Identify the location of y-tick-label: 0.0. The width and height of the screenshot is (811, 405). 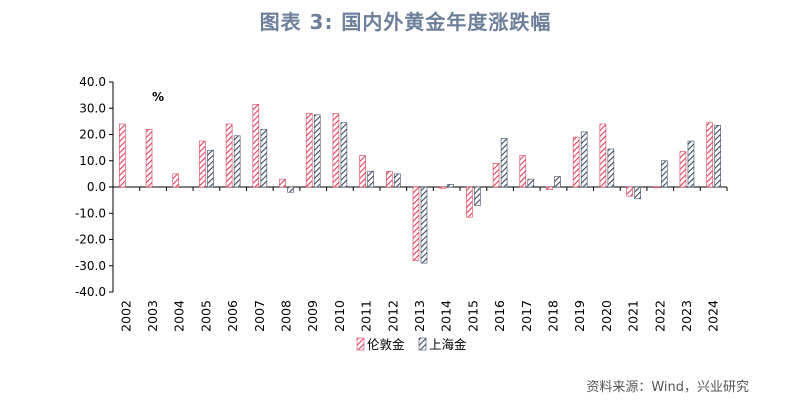
(96, 187).